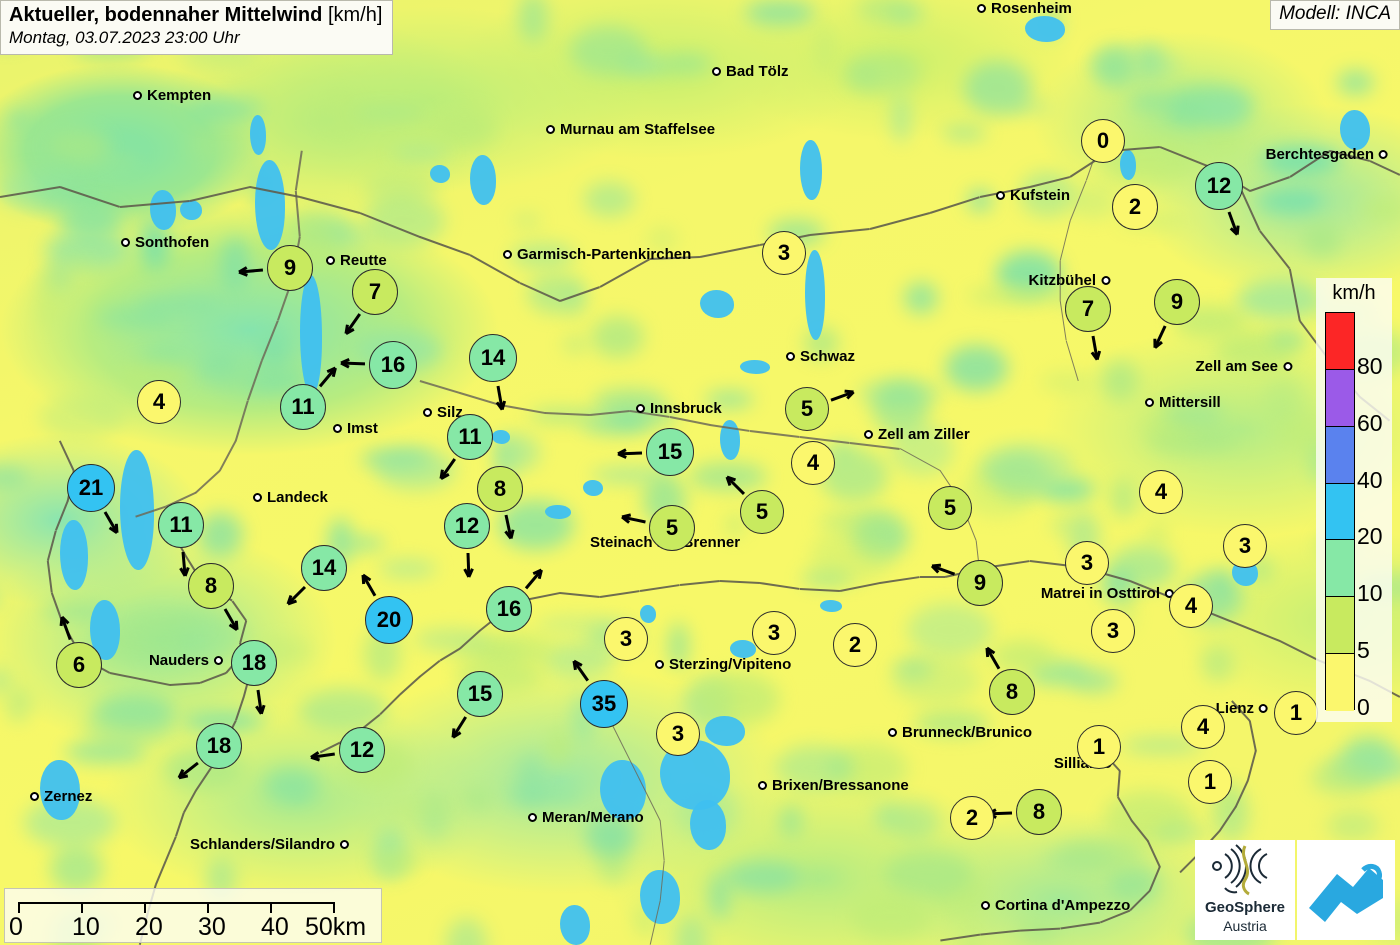 Image resolution: width=1400 pixels, height=945 pixels. Describe the element at coordinates (638, 129) in the screenshot. I see `city-name-label: Murnau am Staffelsee` at that location.